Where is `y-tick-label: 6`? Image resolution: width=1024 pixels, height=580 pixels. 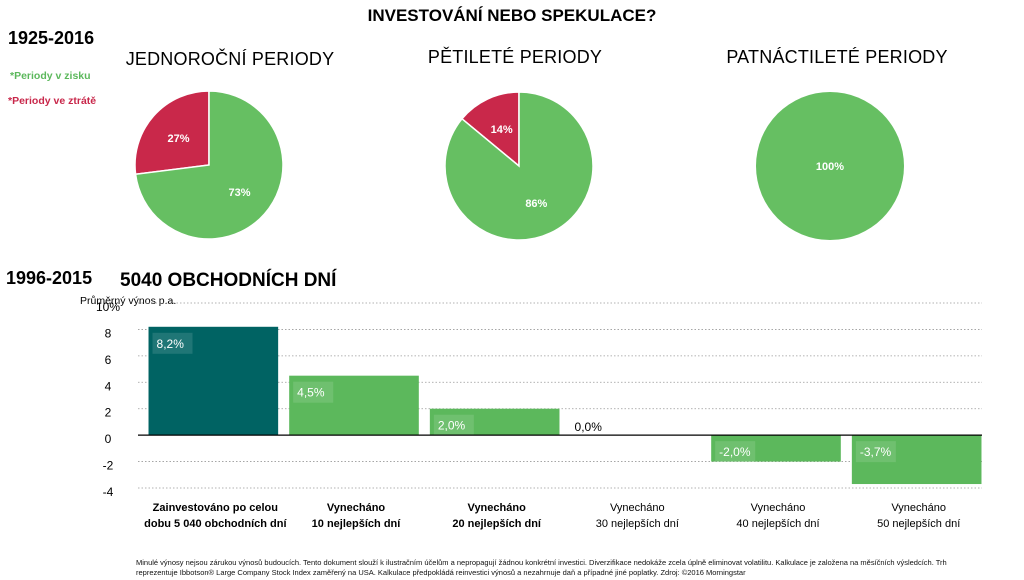 y-tick-label: 6 is located at coordinates (108, 360).